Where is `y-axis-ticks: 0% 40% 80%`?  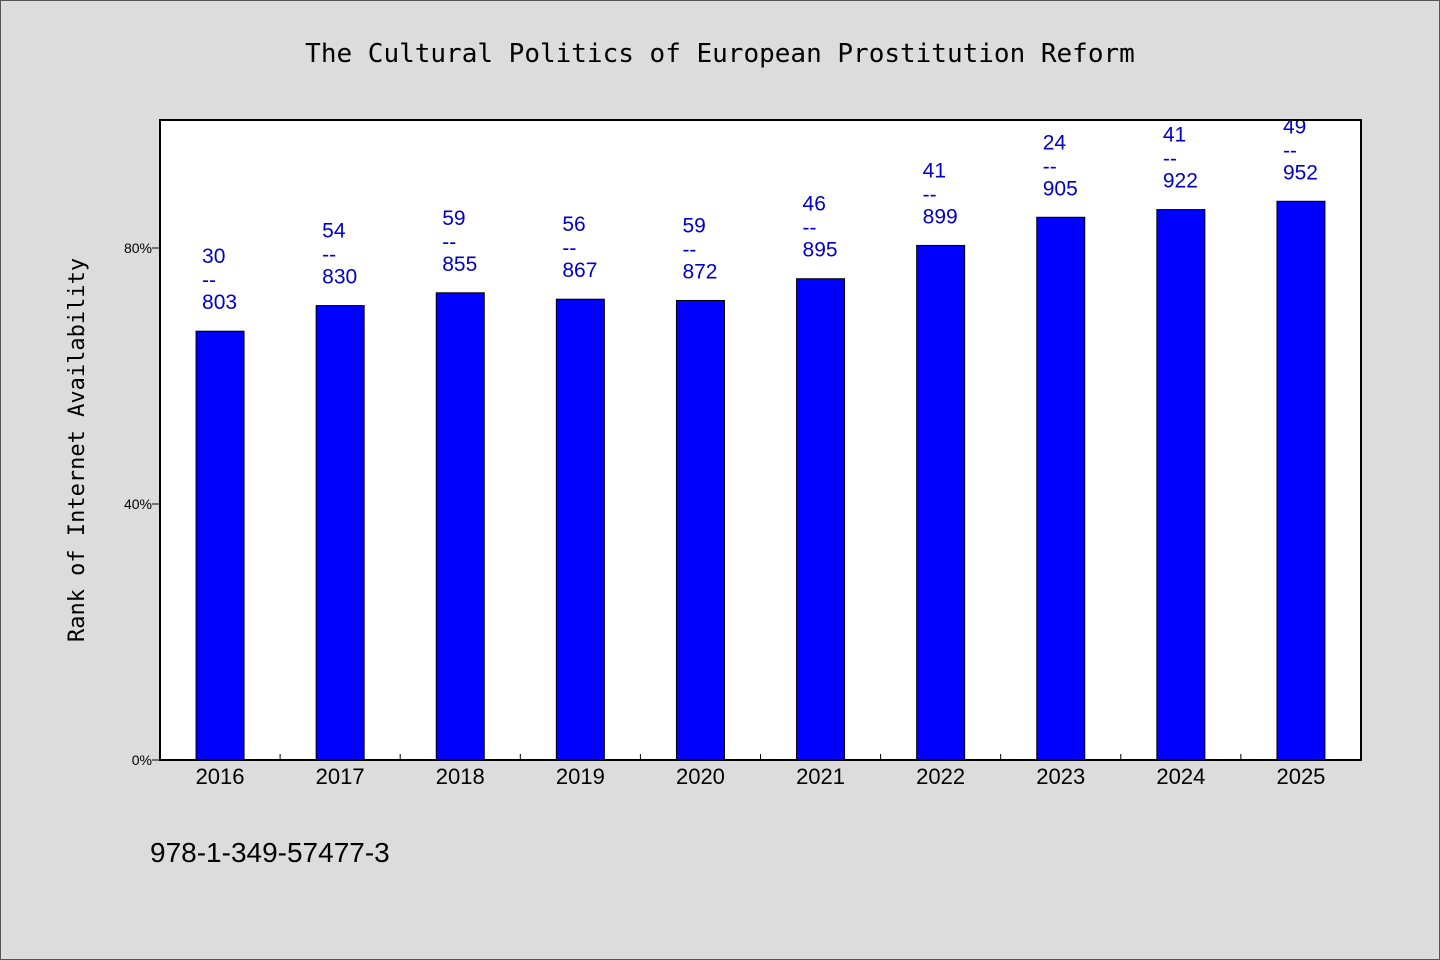 y-axis-ticks: 0% 40% 80% is located at coordinates (142, 504).